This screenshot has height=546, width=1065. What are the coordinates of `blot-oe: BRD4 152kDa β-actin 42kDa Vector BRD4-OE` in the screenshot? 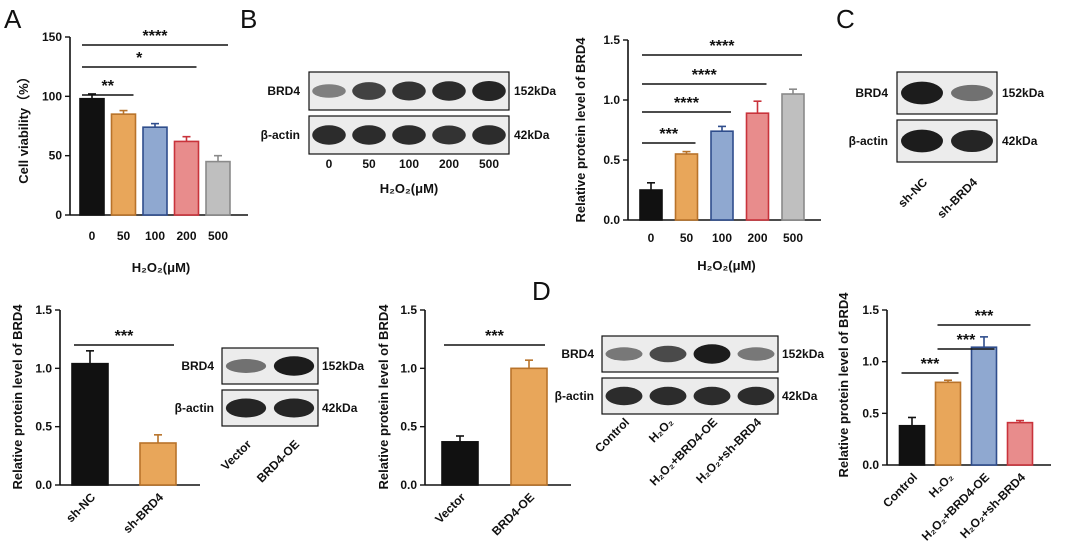 It's located at (269, 416).